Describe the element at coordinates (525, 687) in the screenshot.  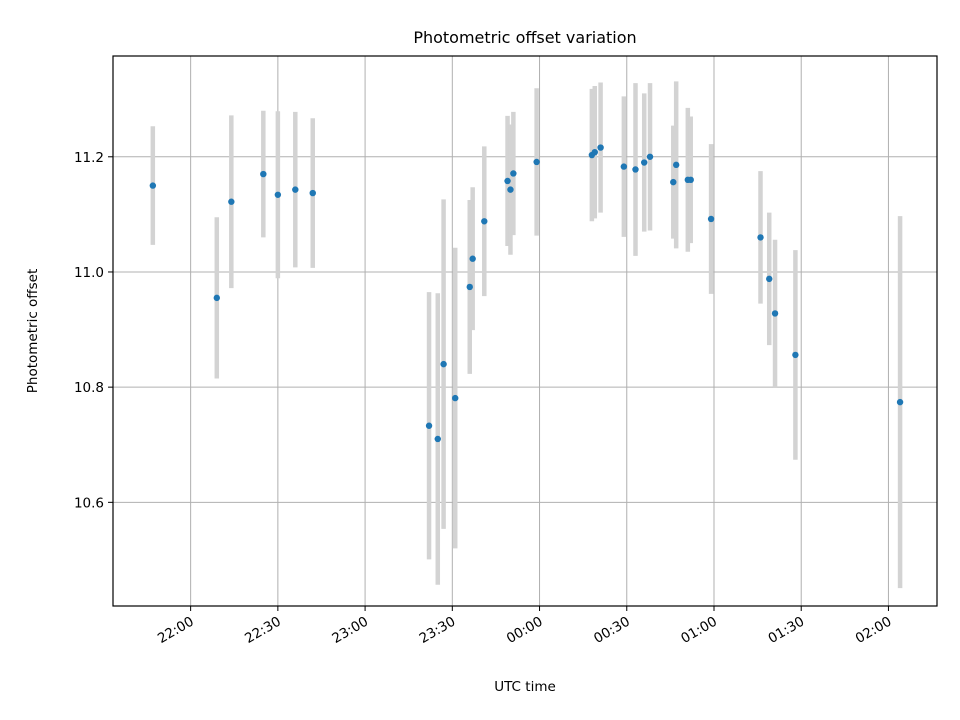
I see `x-axis-label: UTC time` at that location.